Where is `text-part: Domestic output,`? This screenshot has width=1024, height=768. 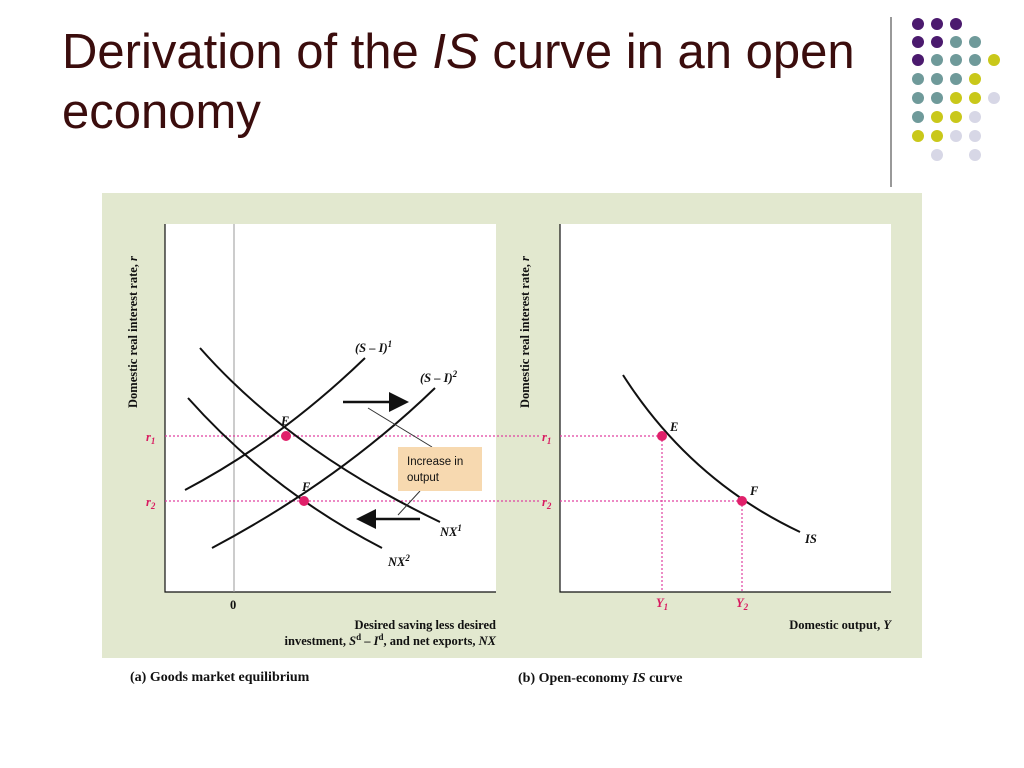
text-part: Domestic output, is located at coordinates (836, 625).